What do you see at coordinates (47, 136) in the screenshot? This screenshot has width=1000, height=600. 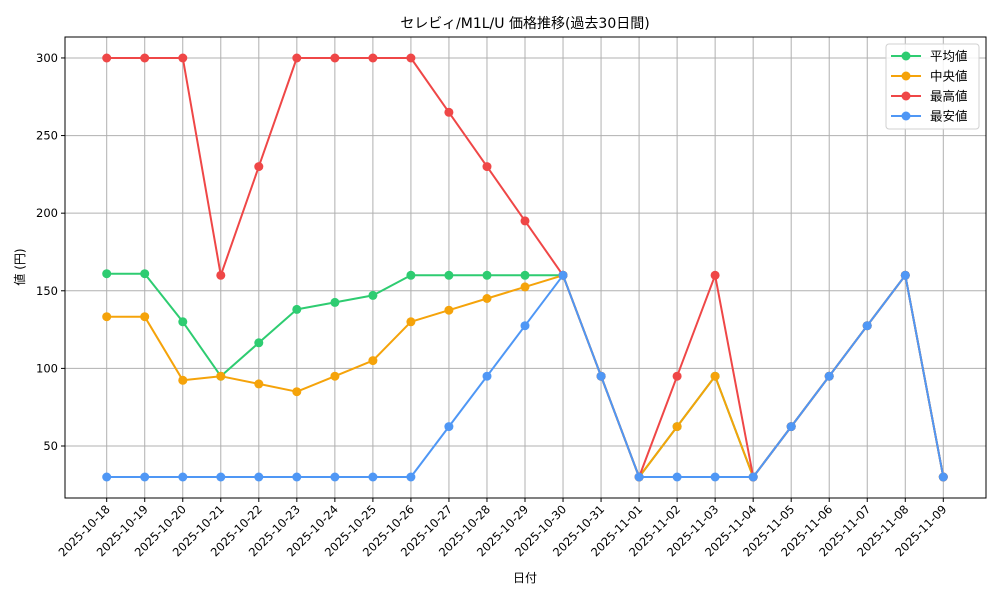 I see `y-tick-label: 250` at bounding box center [47, 136].